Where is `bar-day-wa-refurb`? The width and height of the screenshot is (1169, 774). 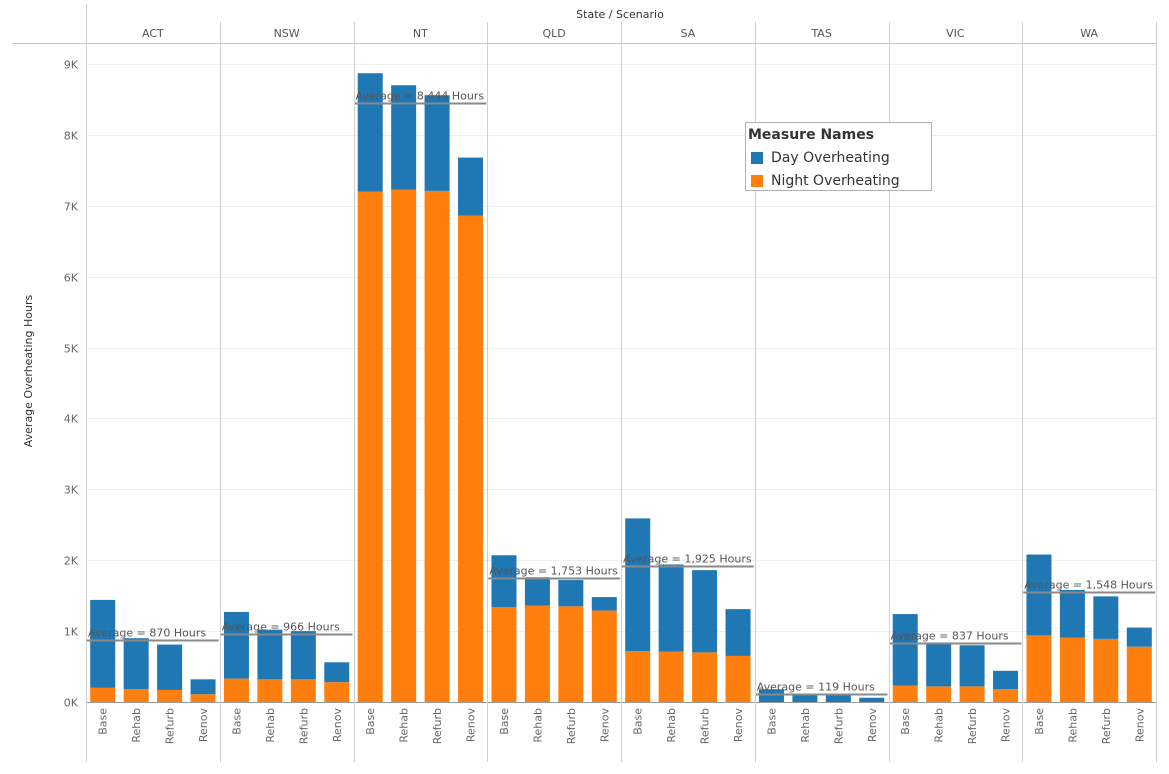
bar-day-wa-refurb is located at coordinates (1106, 617).